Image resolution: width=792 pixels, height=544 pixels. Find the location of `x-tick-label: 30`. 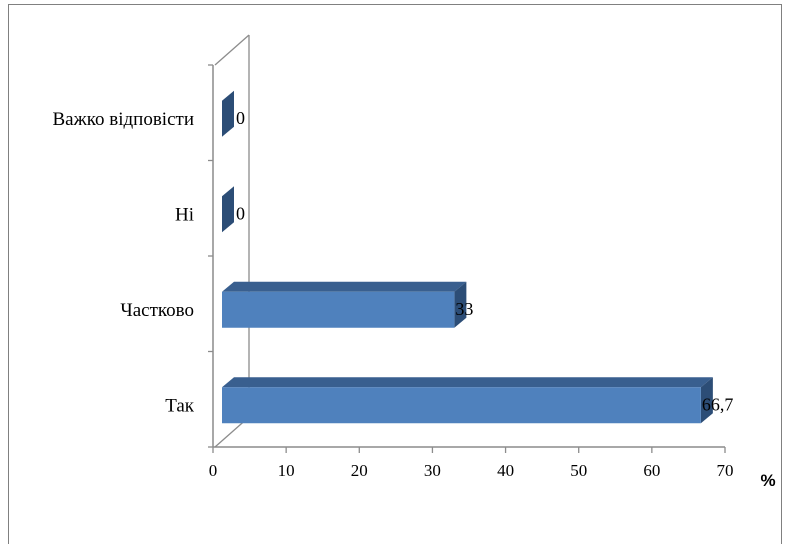

x-tick-label: 30 is located at coordinates (432, 470).